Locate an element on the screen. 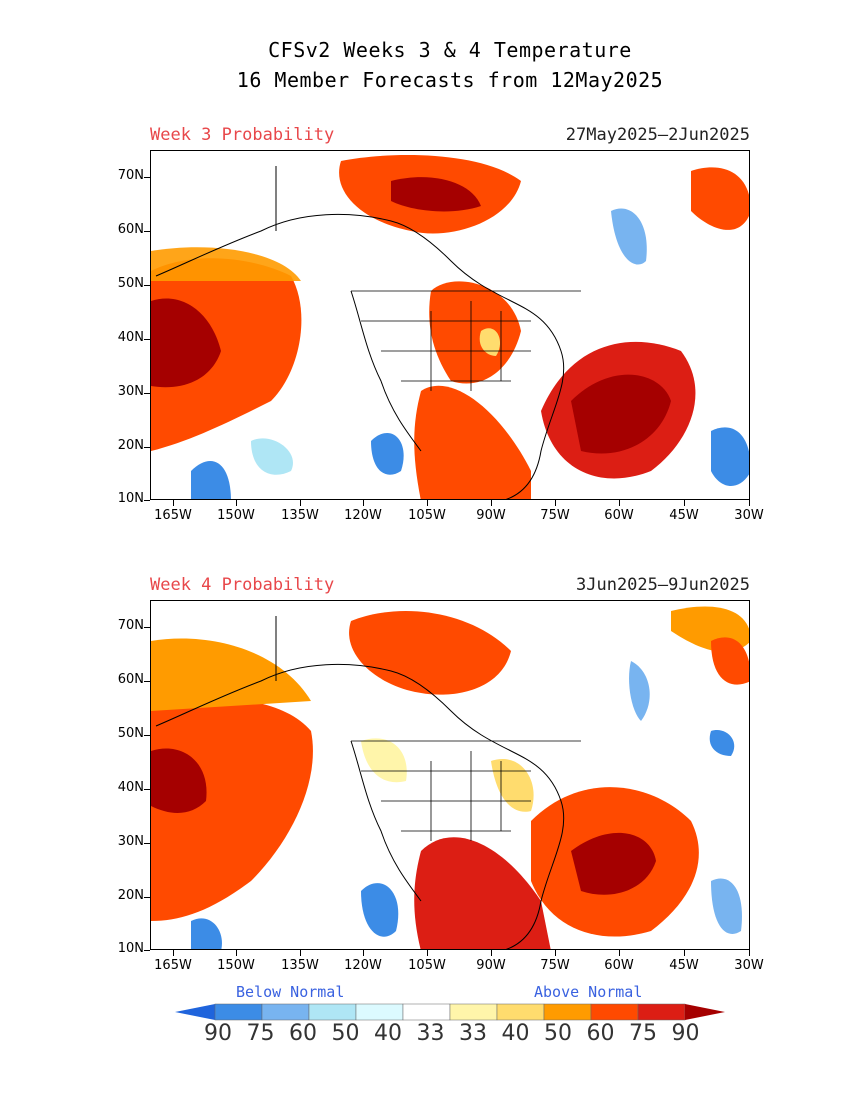 This screenshot has width=850, height=1100. figure-subtitle: 16 Member Forecasts from 12May2025 is located at coordinates (450, 80).